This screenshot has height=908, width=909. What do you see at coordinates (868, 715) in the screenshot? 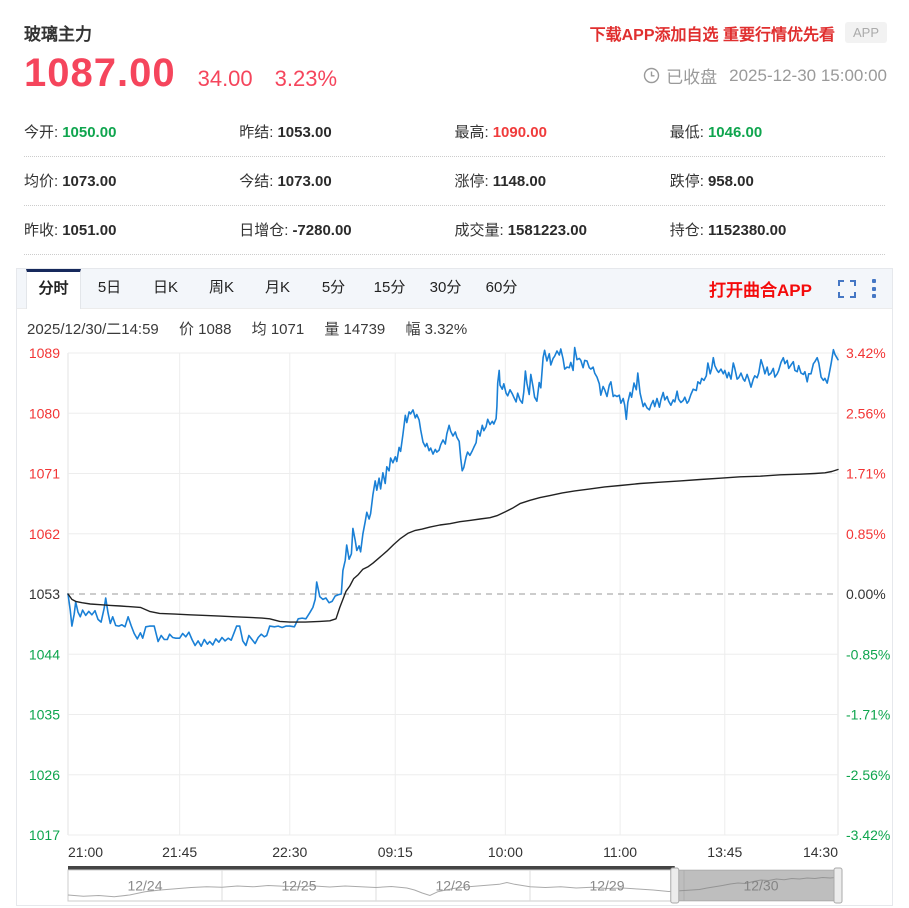
I see `y-axis-right-label: -1.71%` at bounding box center [868, 715].